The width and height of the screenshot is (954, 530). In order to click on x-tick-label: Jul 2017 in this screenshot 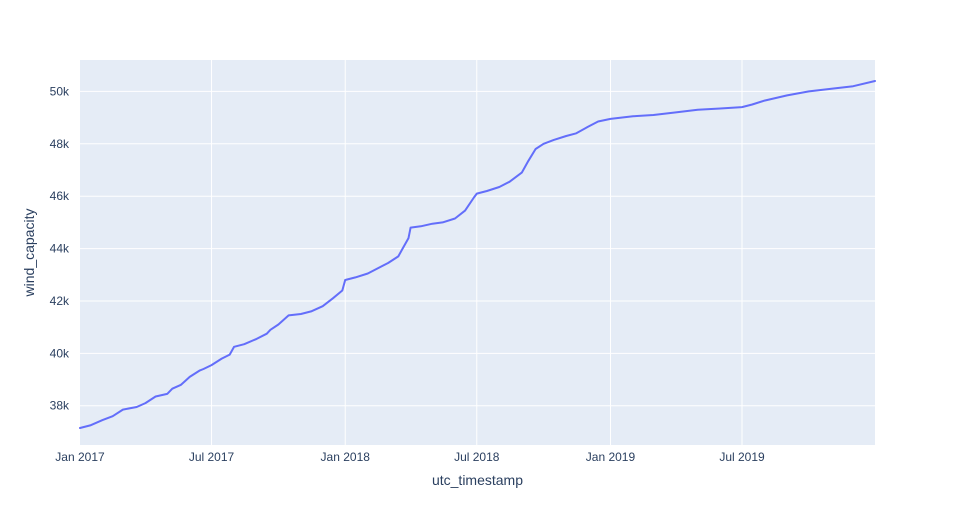, I will do `click(212, 457)`.